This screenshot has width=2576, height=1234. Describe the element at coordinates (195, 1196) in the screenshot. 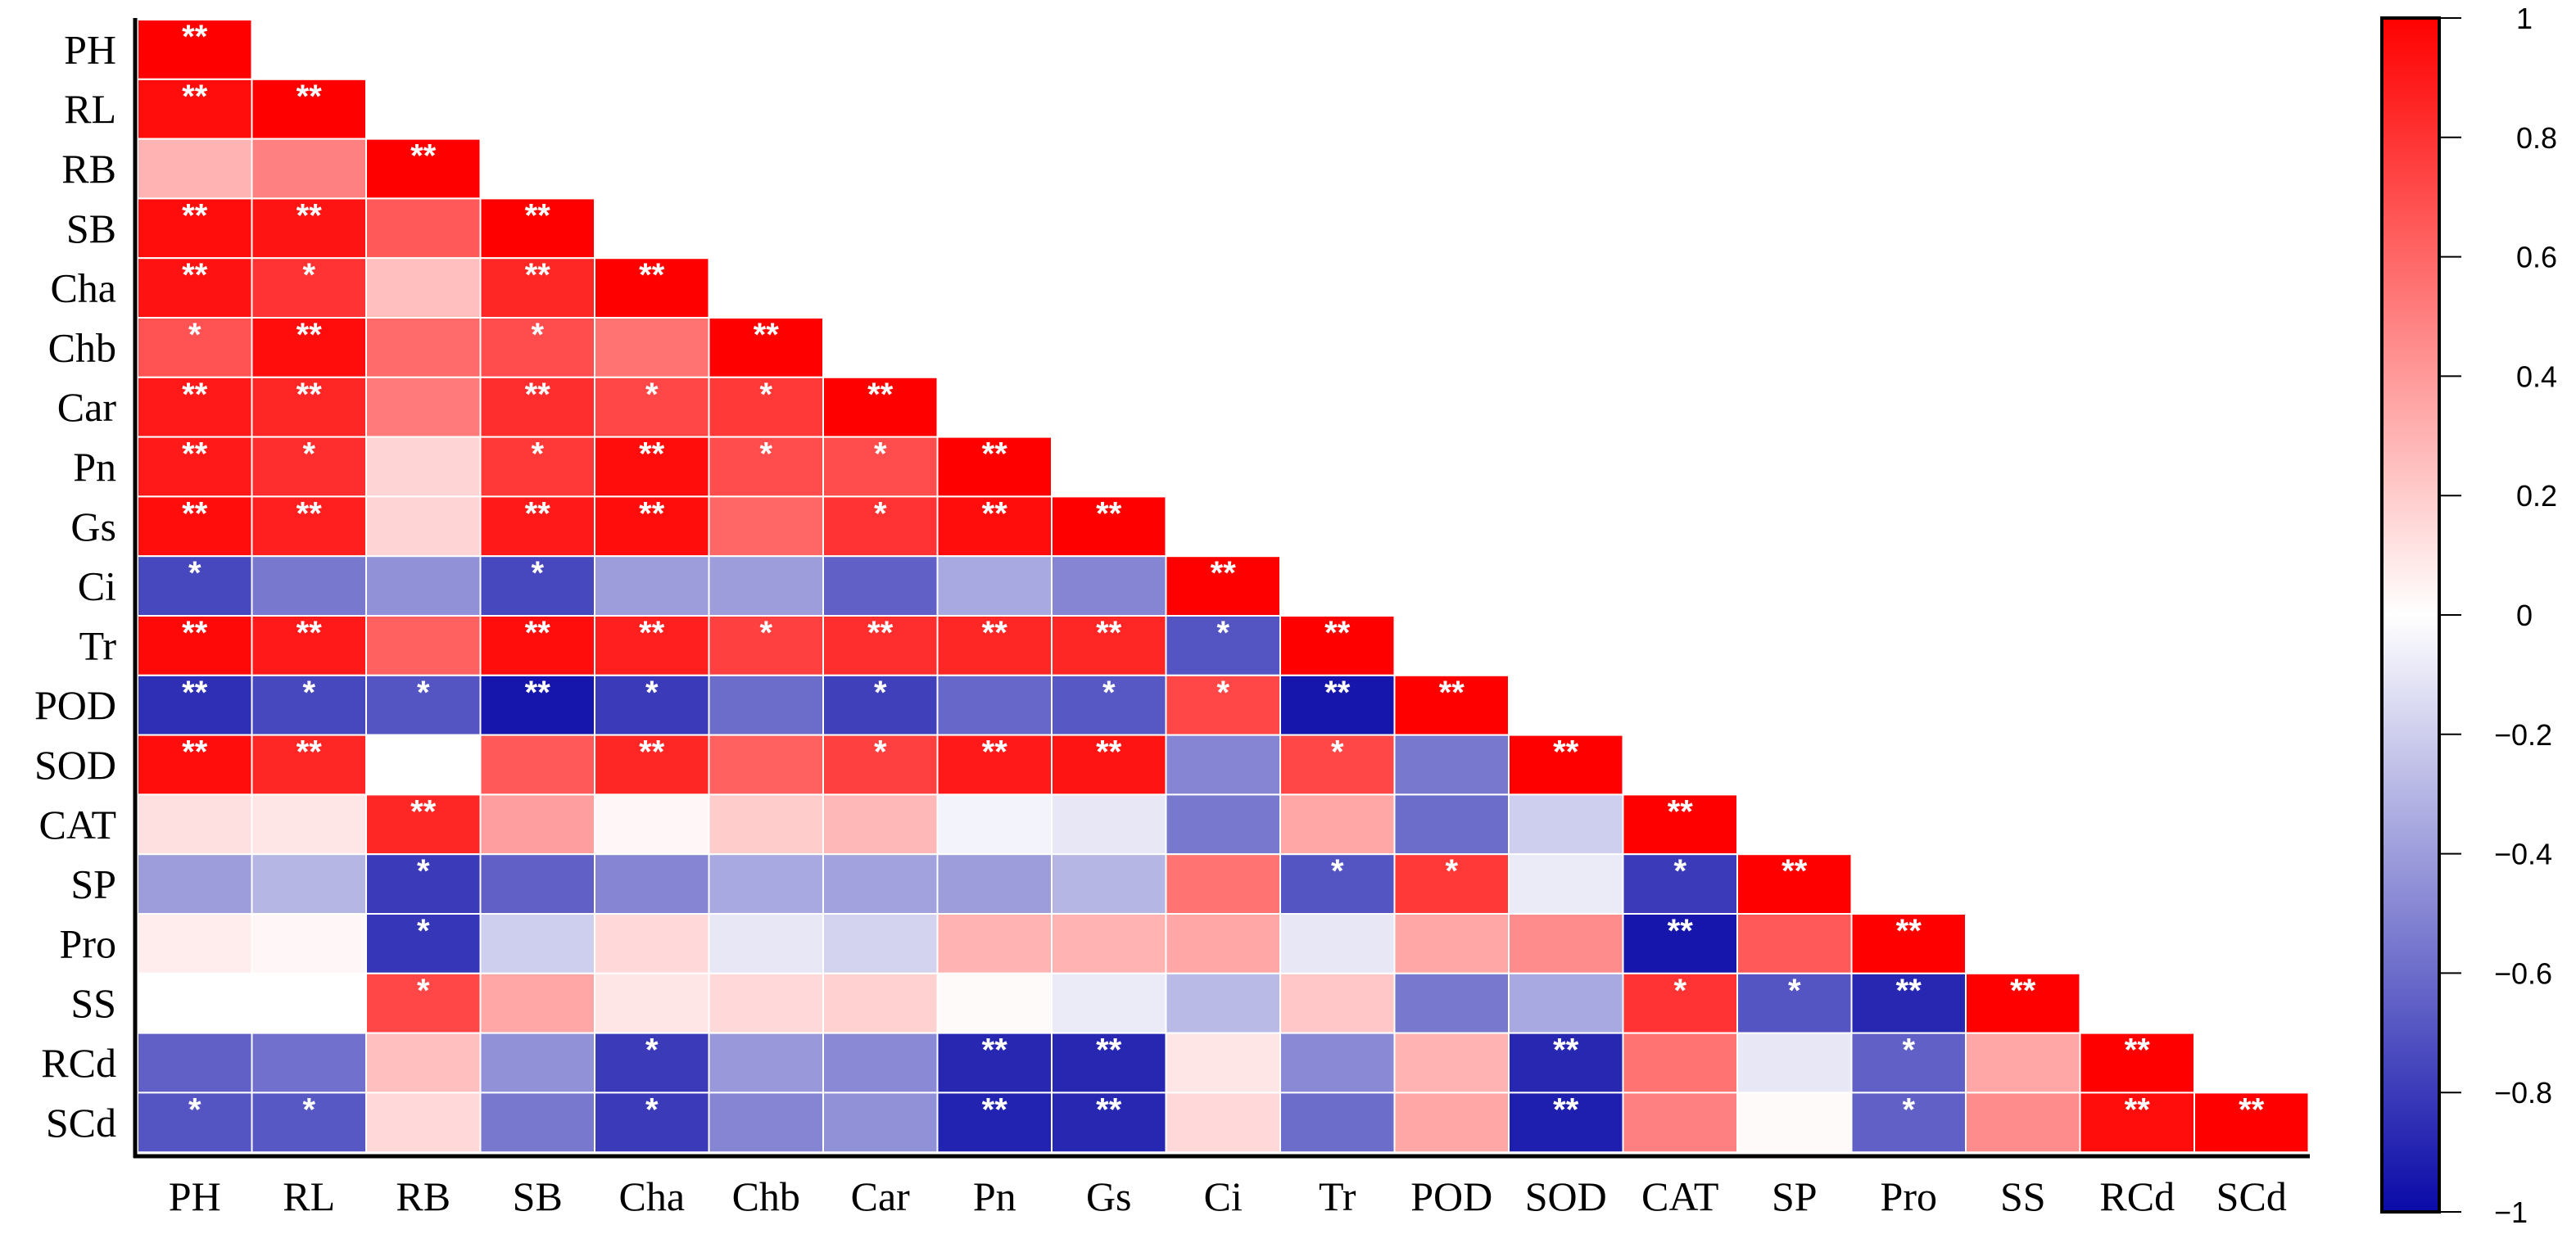

I see `x-tick-label: PH` at that location.